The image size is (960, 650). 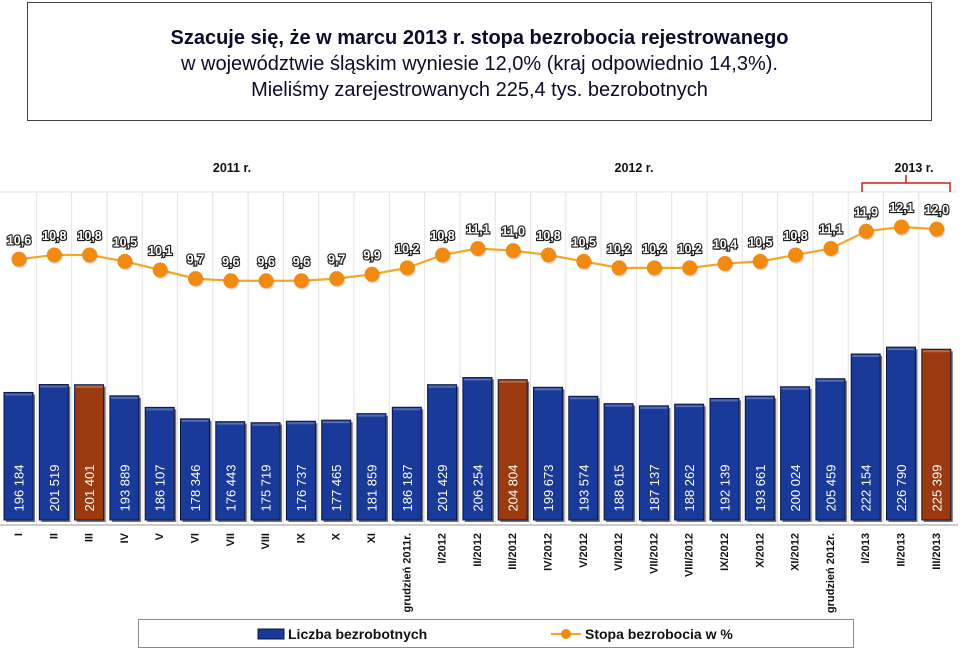 I want to click on category-label: VIII/2012, so click(x=690, y=555).